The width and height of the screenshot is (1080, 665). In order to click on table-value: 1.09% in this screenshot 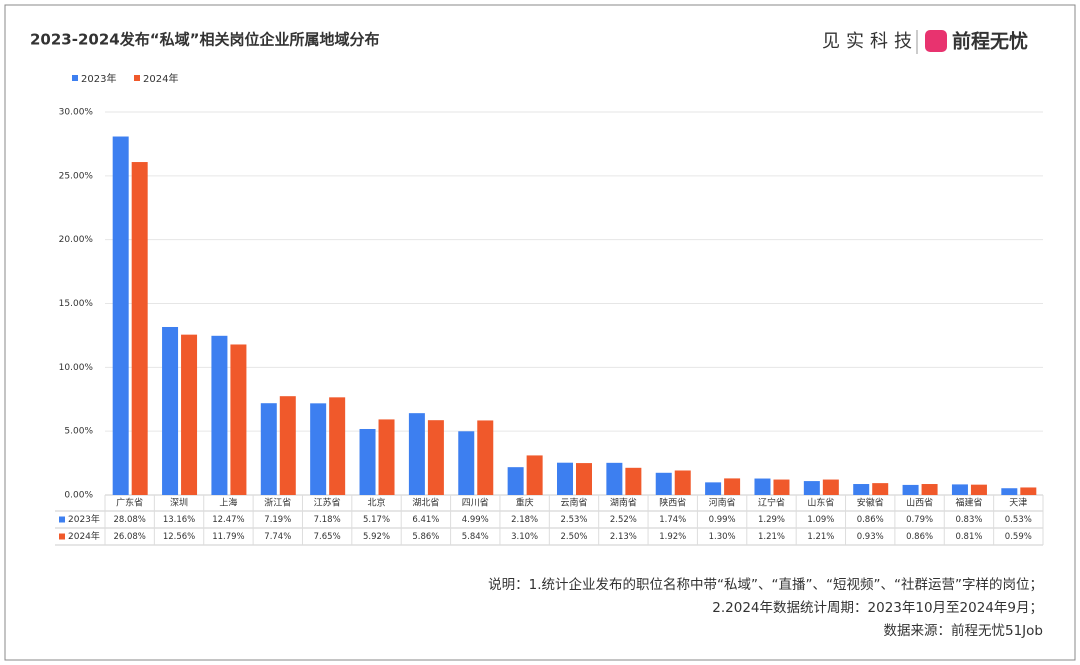, I will do `click(820, 520)`.